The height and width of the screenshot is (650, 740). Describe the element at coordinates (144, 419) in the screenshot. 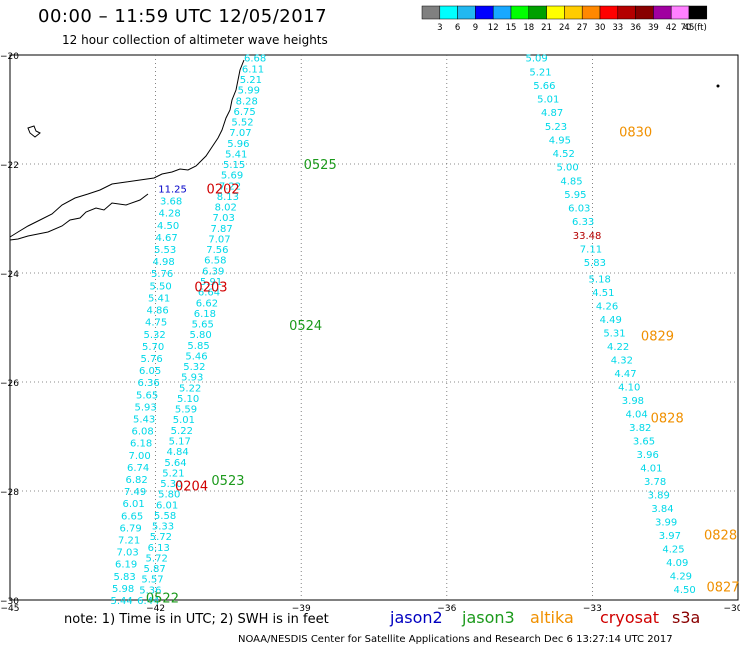

I see `wave-height-value: 5.43` at that location.